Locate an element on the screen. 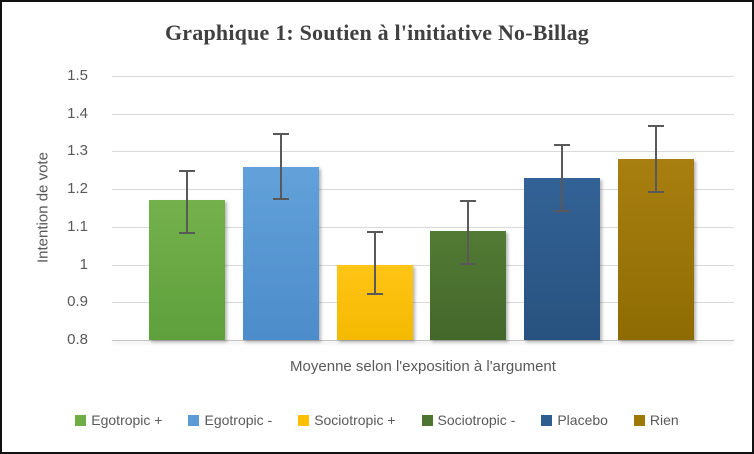  legend-swatch-rien is located at coordinates (639, 420).